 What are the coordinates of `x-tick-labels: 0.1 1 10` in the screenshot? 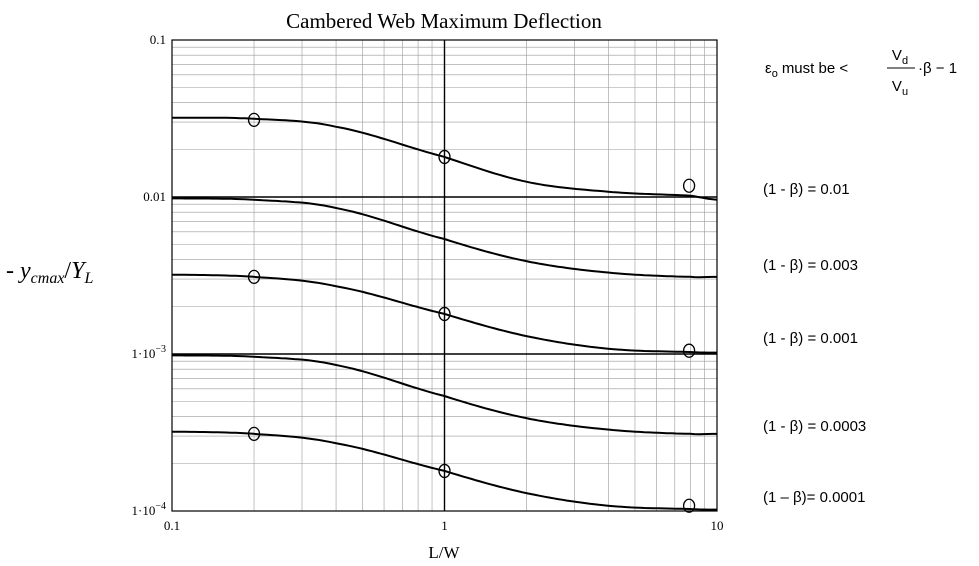 It's located at (444, 525).